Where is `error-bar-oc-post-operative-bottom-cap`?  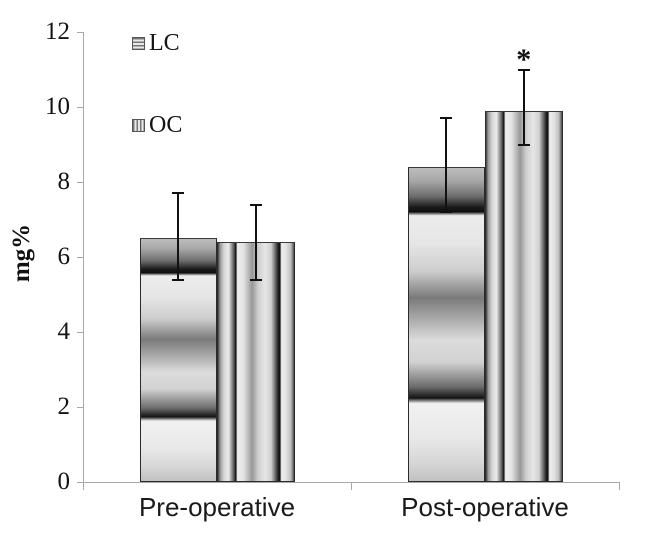 error-bar-oc-post-operative-bottom-cap is located at coordinates (523, 144).